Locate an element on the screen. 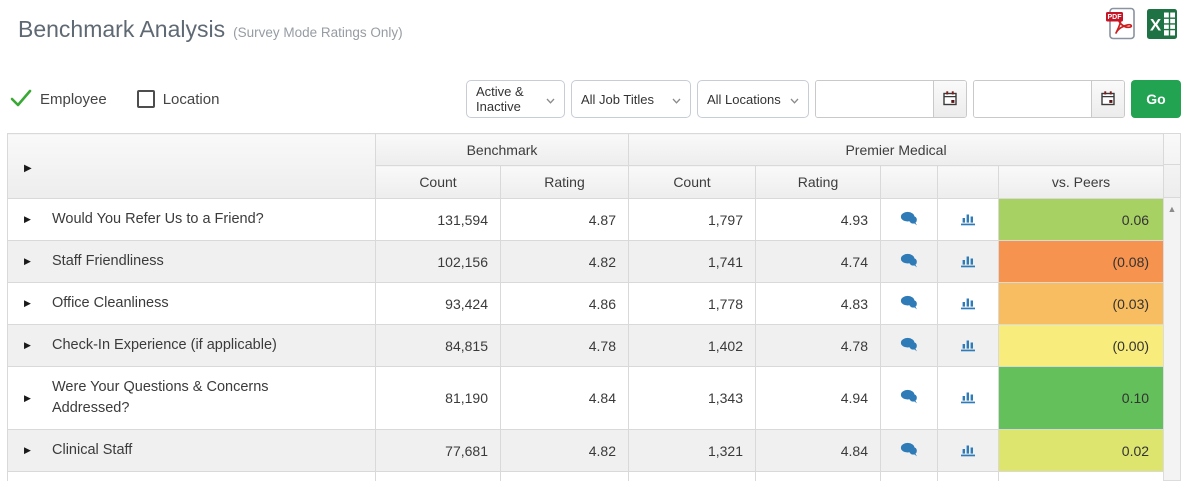 This screenshot has width=1189, height=481. premier-rating-cell: 4.84 is located at coordinates (818, 450).